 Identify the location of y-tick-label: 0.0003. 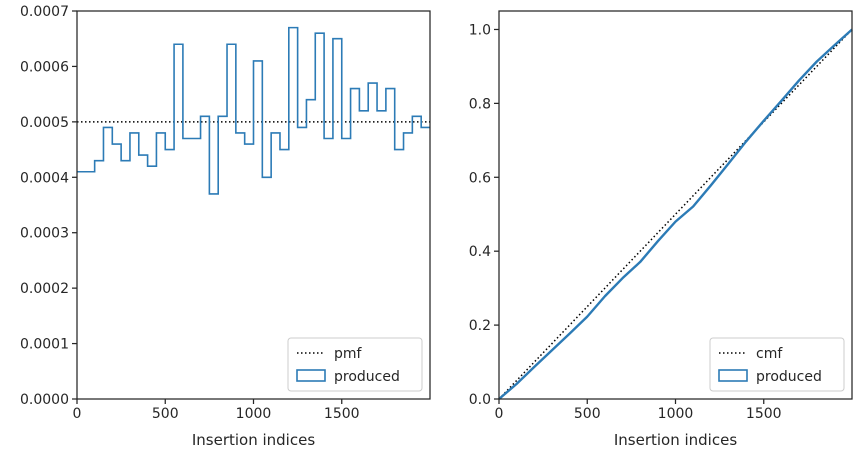
(44, 234).